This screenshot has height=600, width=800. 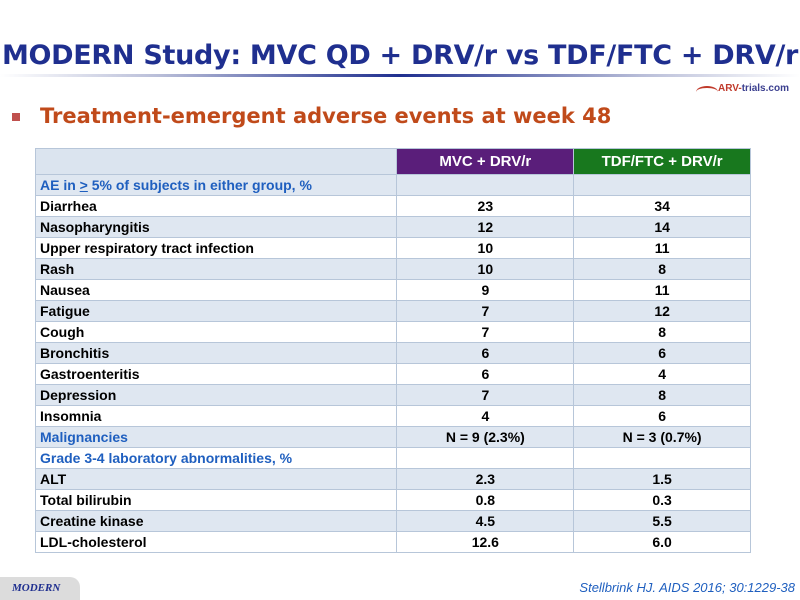 I want to click on logo-text: ARV-trials.com, so click(x=753, y=88).